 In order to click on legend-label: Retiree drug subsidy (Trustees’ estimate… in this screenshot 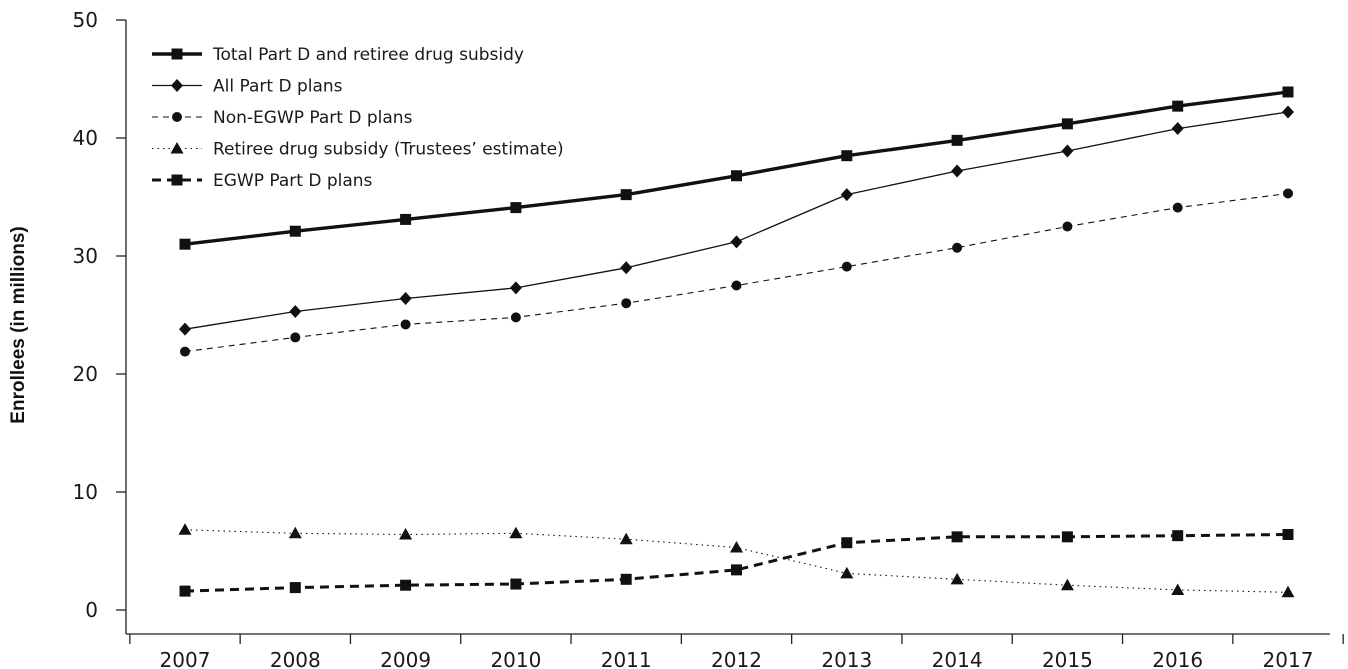, I will do `click(388, 150)`.